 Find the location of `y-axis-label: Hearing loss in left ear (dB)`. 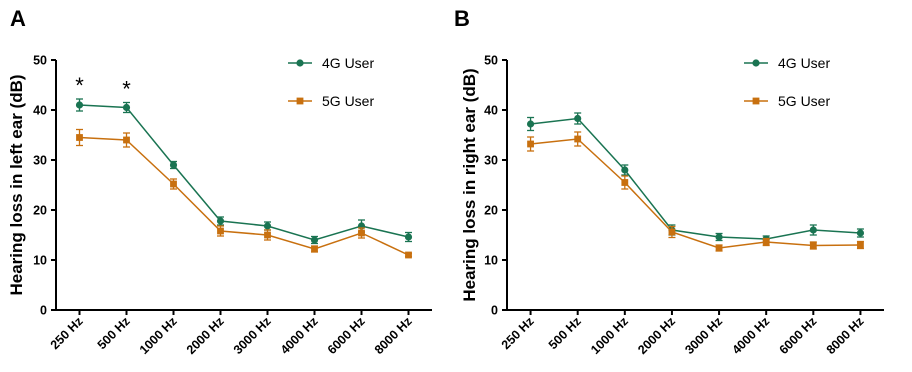

y-axis-label: Hearing loss in left ear (dB) is located at coordinates (16, 184).